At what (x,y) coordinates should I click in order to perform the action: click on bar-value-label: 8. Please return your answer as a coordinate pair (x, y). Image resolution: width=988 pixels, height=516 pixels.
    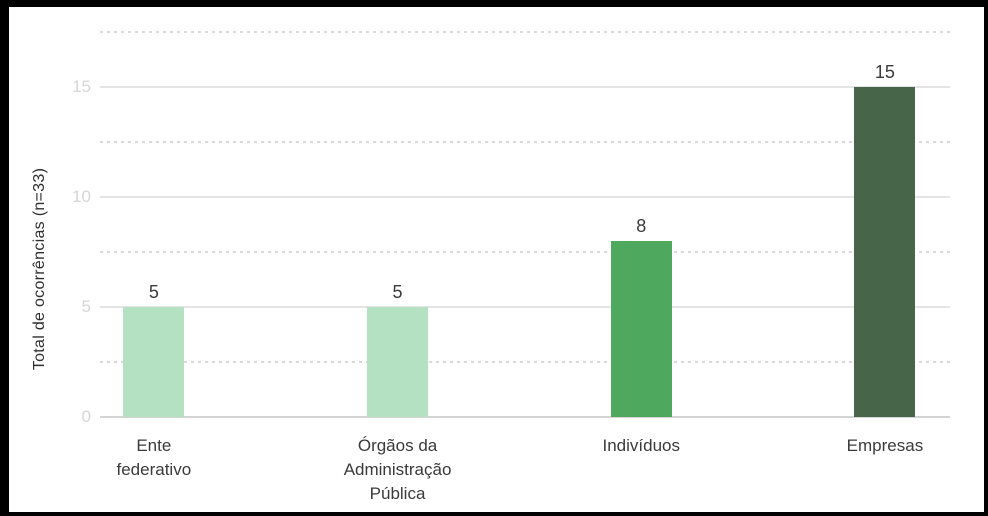
    Looking at the image, I should click on (641, 226).